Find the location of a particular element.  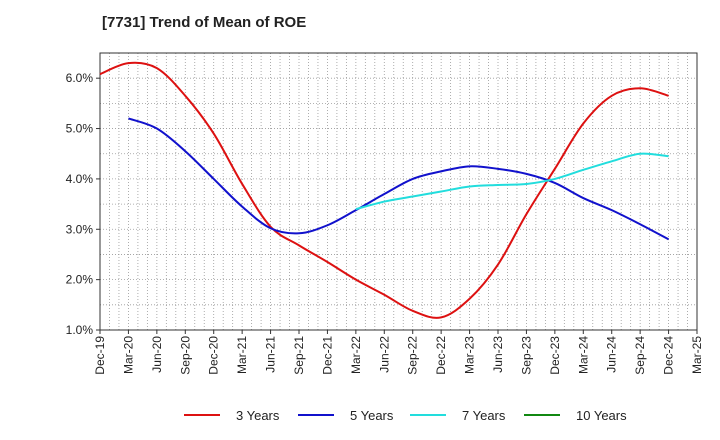

legend-item-7-years: 7 Years is located at coordinates (457, 415).